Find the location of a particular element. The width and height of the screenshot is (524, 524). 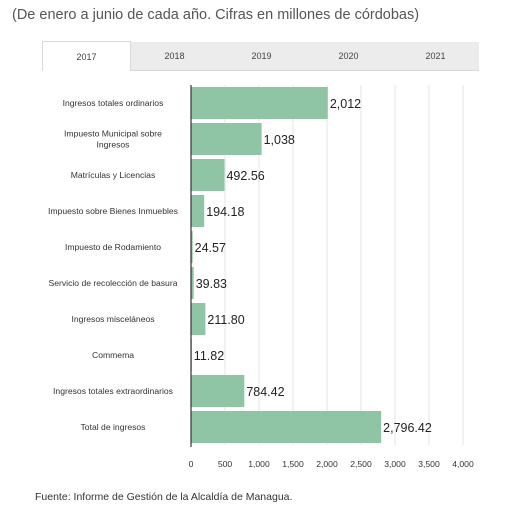

year-tabs: 2017 2018 2019 2020 2021 is located at coordinates (260, 56).